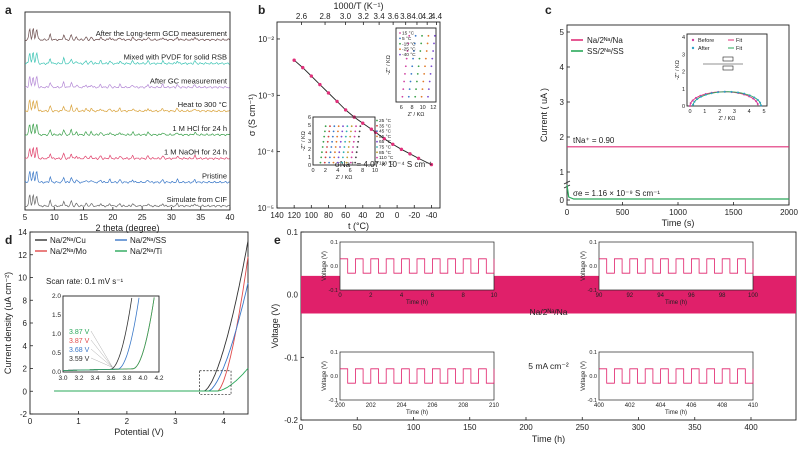 The height and width of the screenshot is (462, 802). Describe the element at coordinates (678, 70) in the screenshot. I see `panel-c-inset-ylabel: -Z'' / KΩ` at that location.